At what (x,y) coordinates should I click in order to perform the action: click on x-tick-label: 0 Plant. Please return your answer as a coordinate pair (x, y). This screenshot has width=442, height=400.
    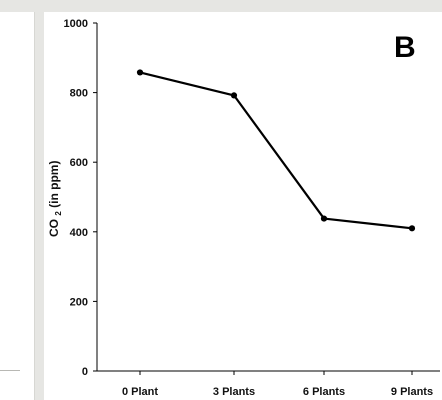
    Looking at the image, I should click on (140, 392).